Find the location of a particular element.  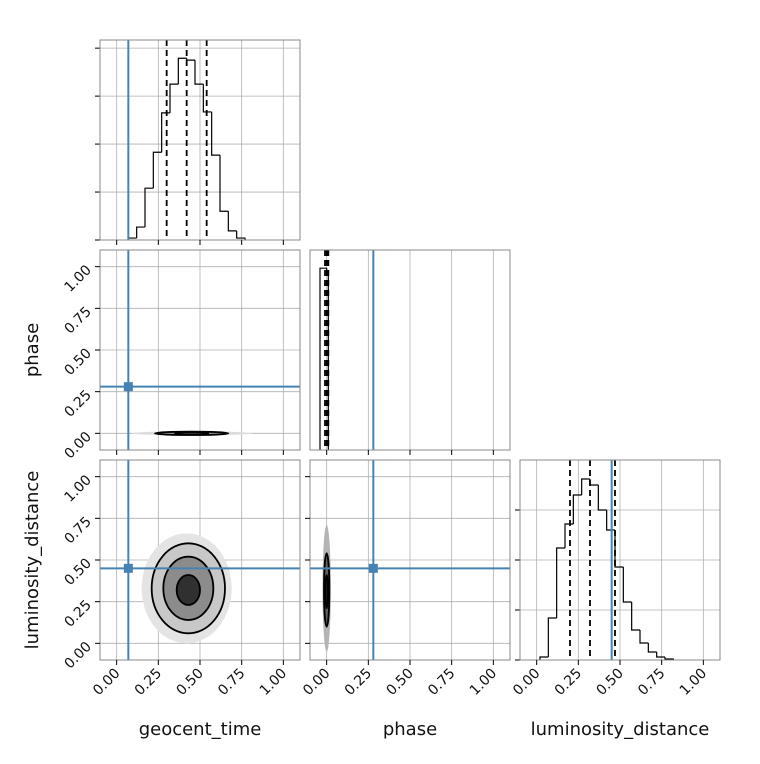

x-axis-label: phase is located at coordinates (410, 729).